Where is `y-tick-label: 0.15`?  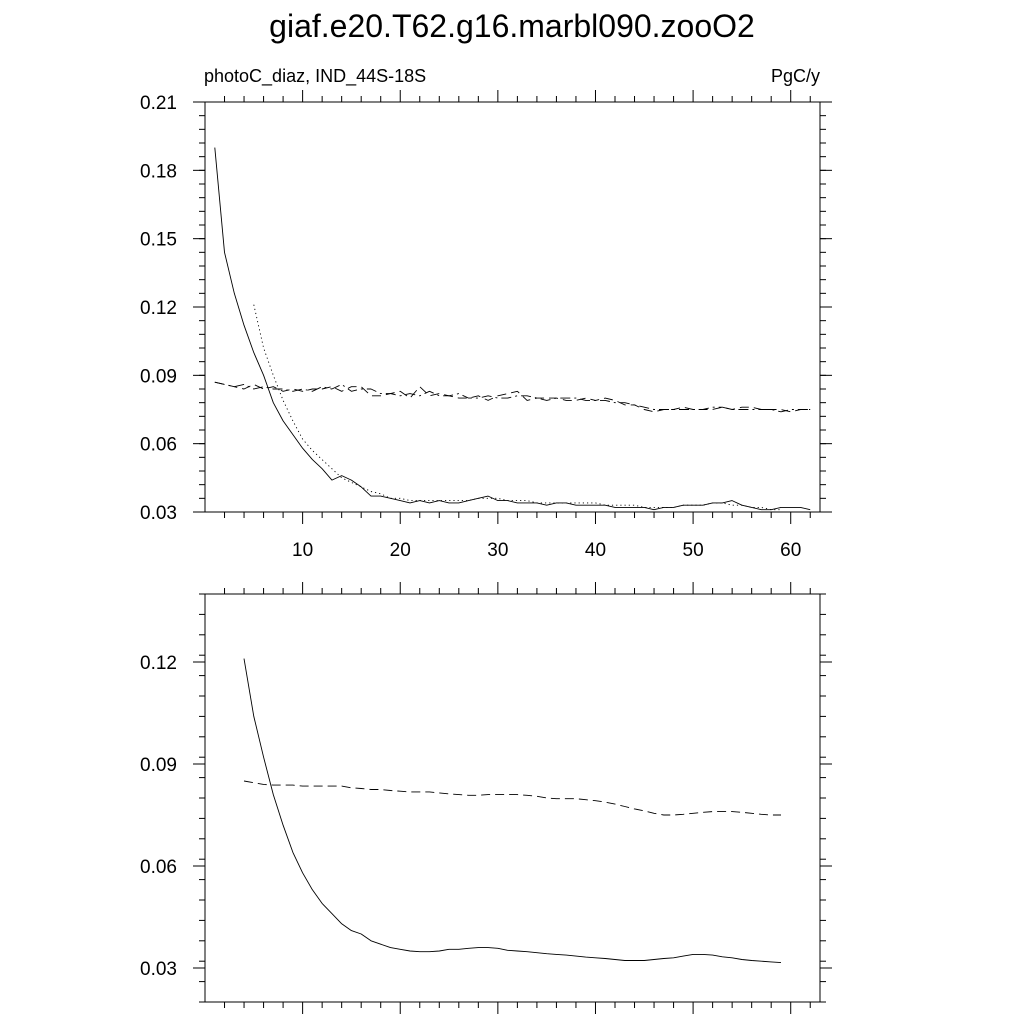
y-tick-label: 0.15 is located at coordinates (158, 240).